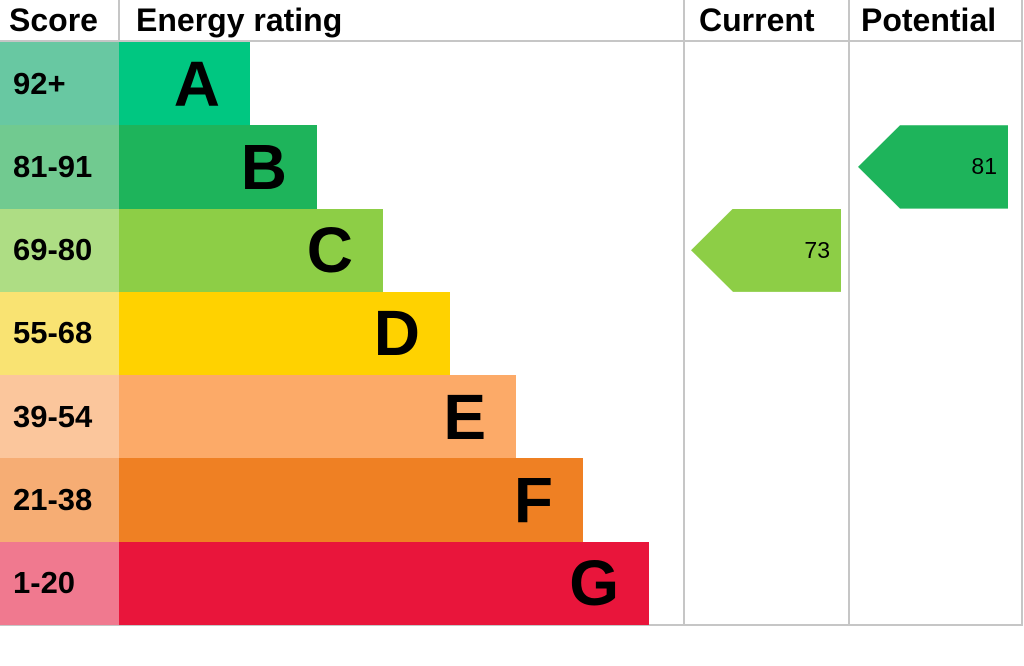 The width and height of the screenshot is (1024, 666). What do you see at coordinates (59, 167) in the screenshot?
I see `score-range-label: 81-91` at bounding box center [59, 167].